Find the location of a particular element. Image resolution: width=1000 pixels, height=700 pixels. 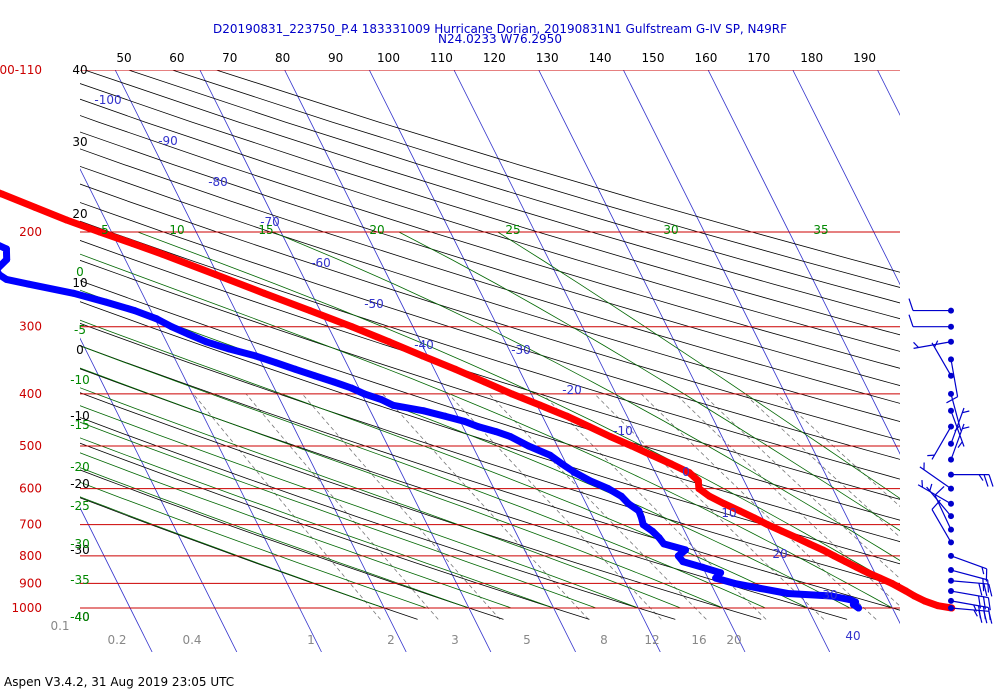

height-tick-label: -40 is located at coordinates (80, 617).